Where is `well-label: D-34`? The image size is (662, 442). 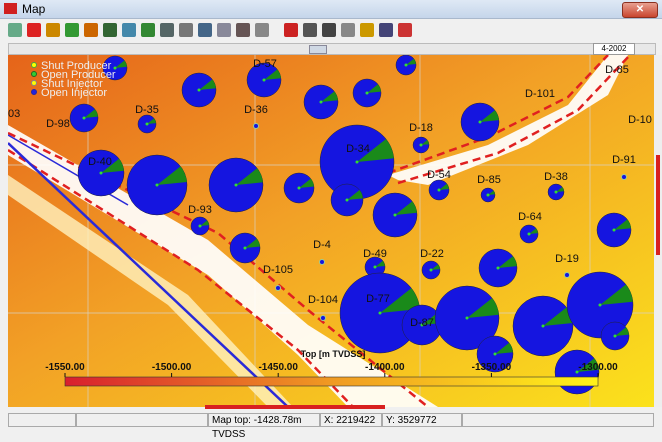
well-label: D-34 is located at coordinates (358, 149).